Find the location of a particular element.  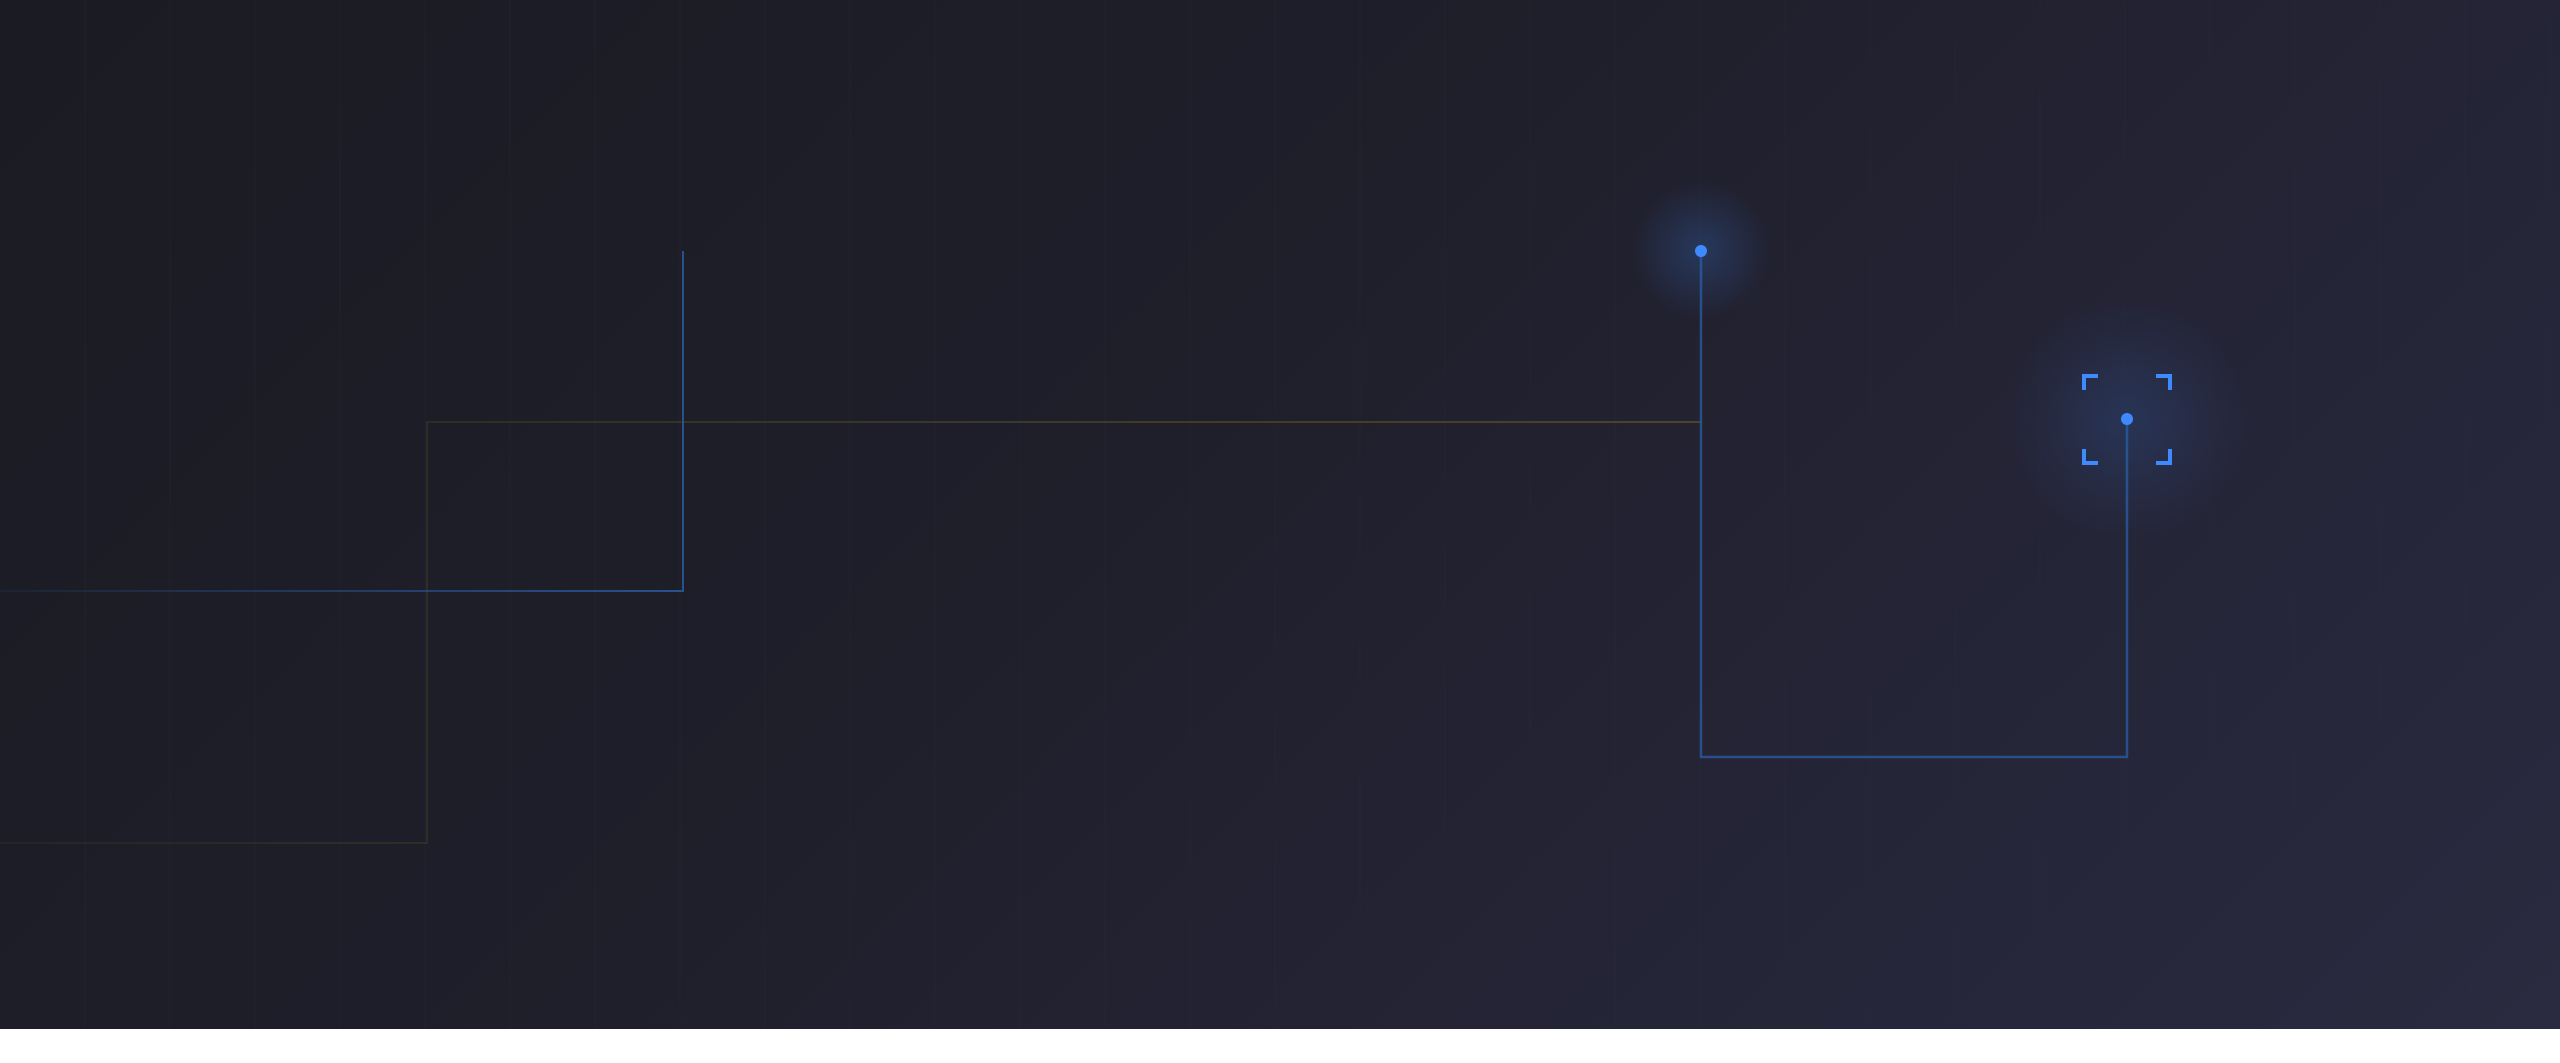

target-node-dot is located at coordinates (2127, 419).